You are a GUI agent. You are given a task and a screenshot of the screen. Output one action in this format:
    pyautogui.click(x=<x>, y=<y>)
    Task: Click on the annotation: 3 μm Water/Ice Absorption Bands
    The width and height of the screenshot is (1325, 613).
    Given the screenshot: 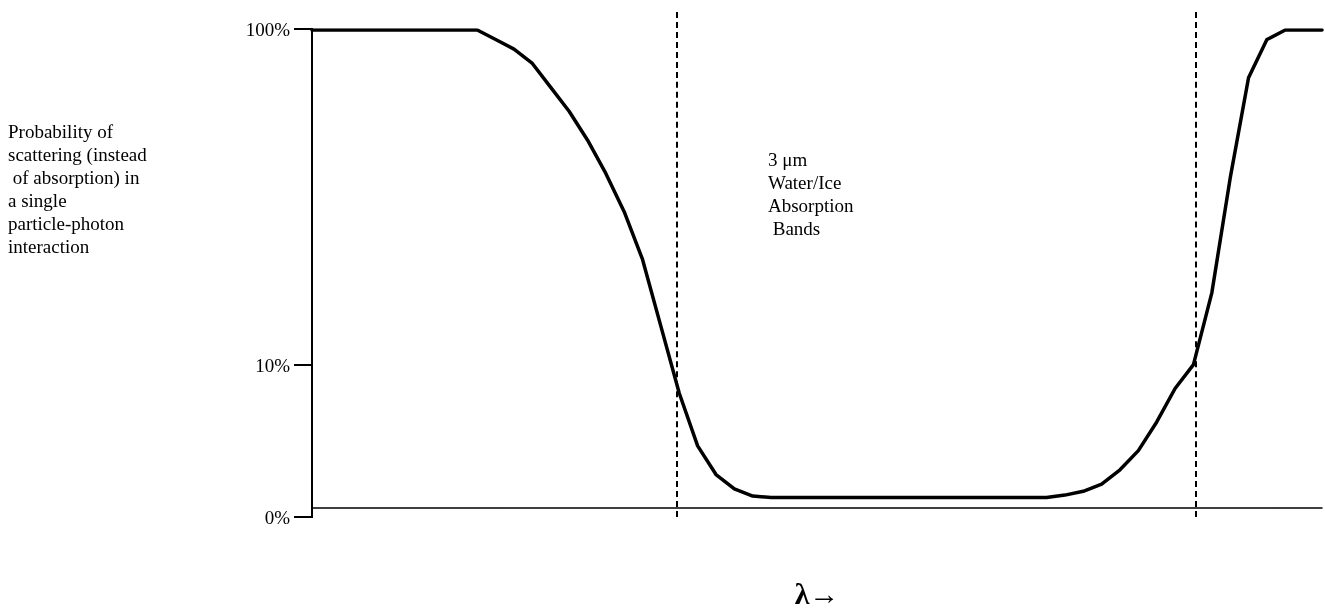 What is the action you would take?
    pyautogui.click(x=811, y=194)
    